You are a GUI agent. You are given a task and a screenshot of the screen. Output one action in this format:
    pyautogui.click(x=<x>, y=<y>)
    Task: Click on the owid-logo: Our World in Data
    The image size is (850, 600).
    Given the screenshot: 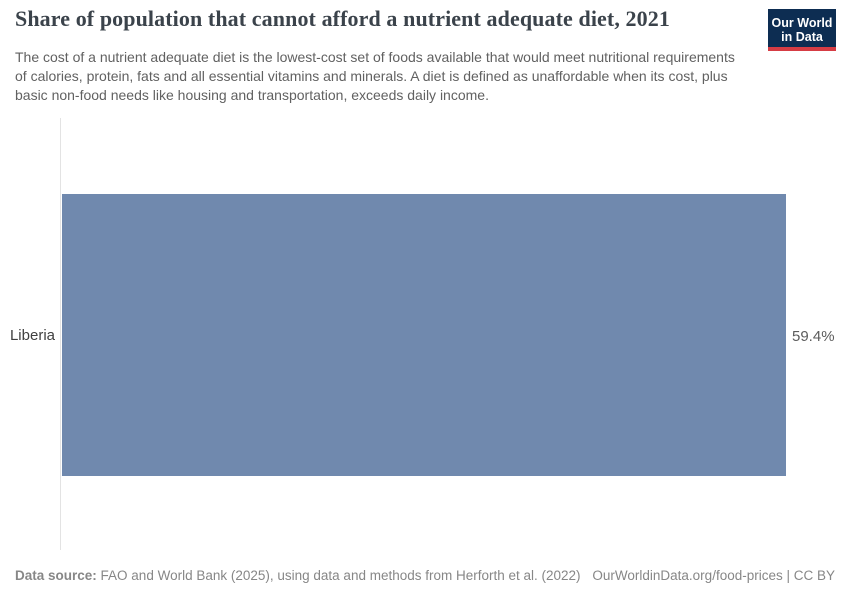 What is the action you would take?
    pyautogui.click(x=802, y=30)
    